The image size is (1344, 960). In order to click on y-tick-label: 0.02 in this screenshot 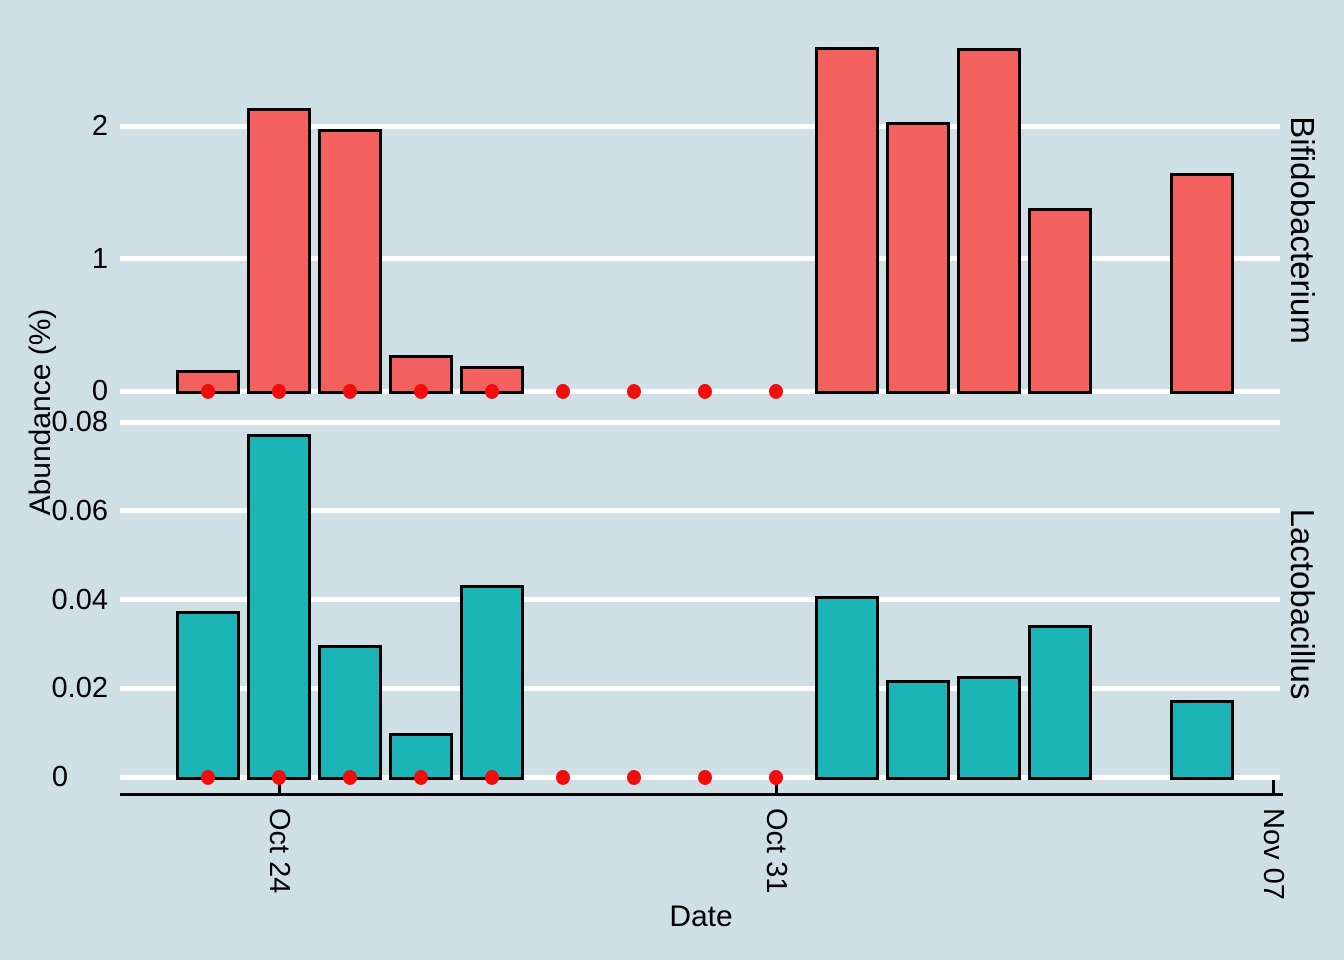, I will do `click(79, 688)`.